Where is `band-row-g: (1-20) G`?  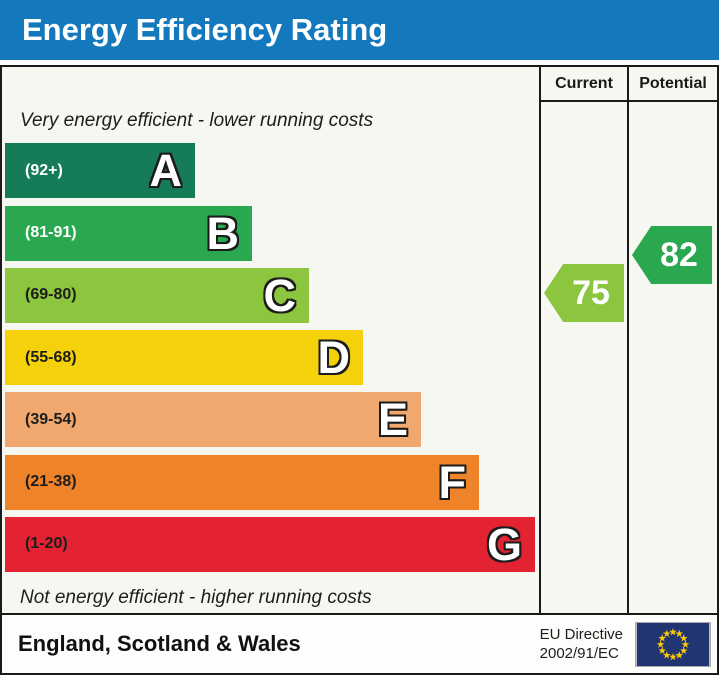
band-row-g: (1-20) G is located at coordinates (272, 544).